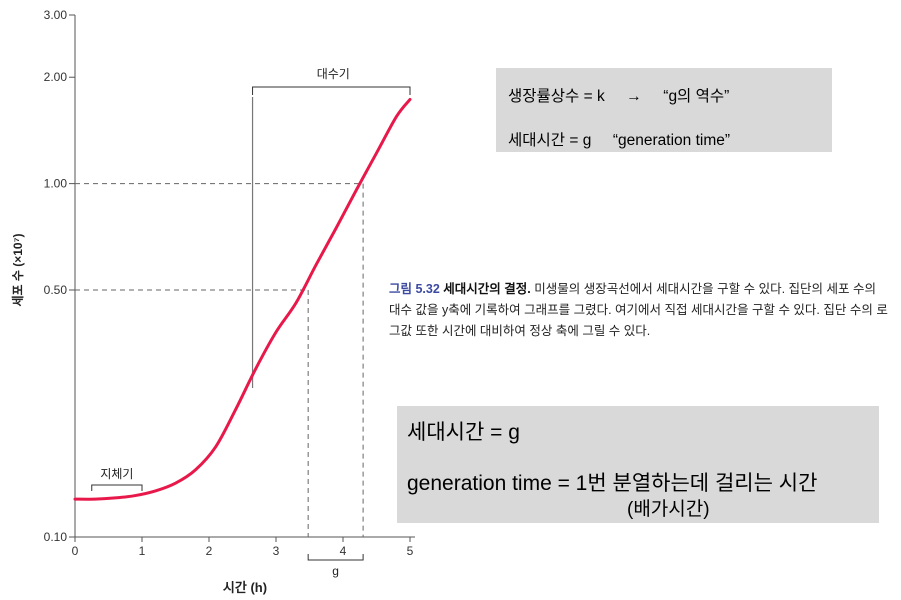  What do you see at coordinates (56, 290) in the screenshot?
I see `y-tick-label: 0.50` at bounding box center [56, 290].